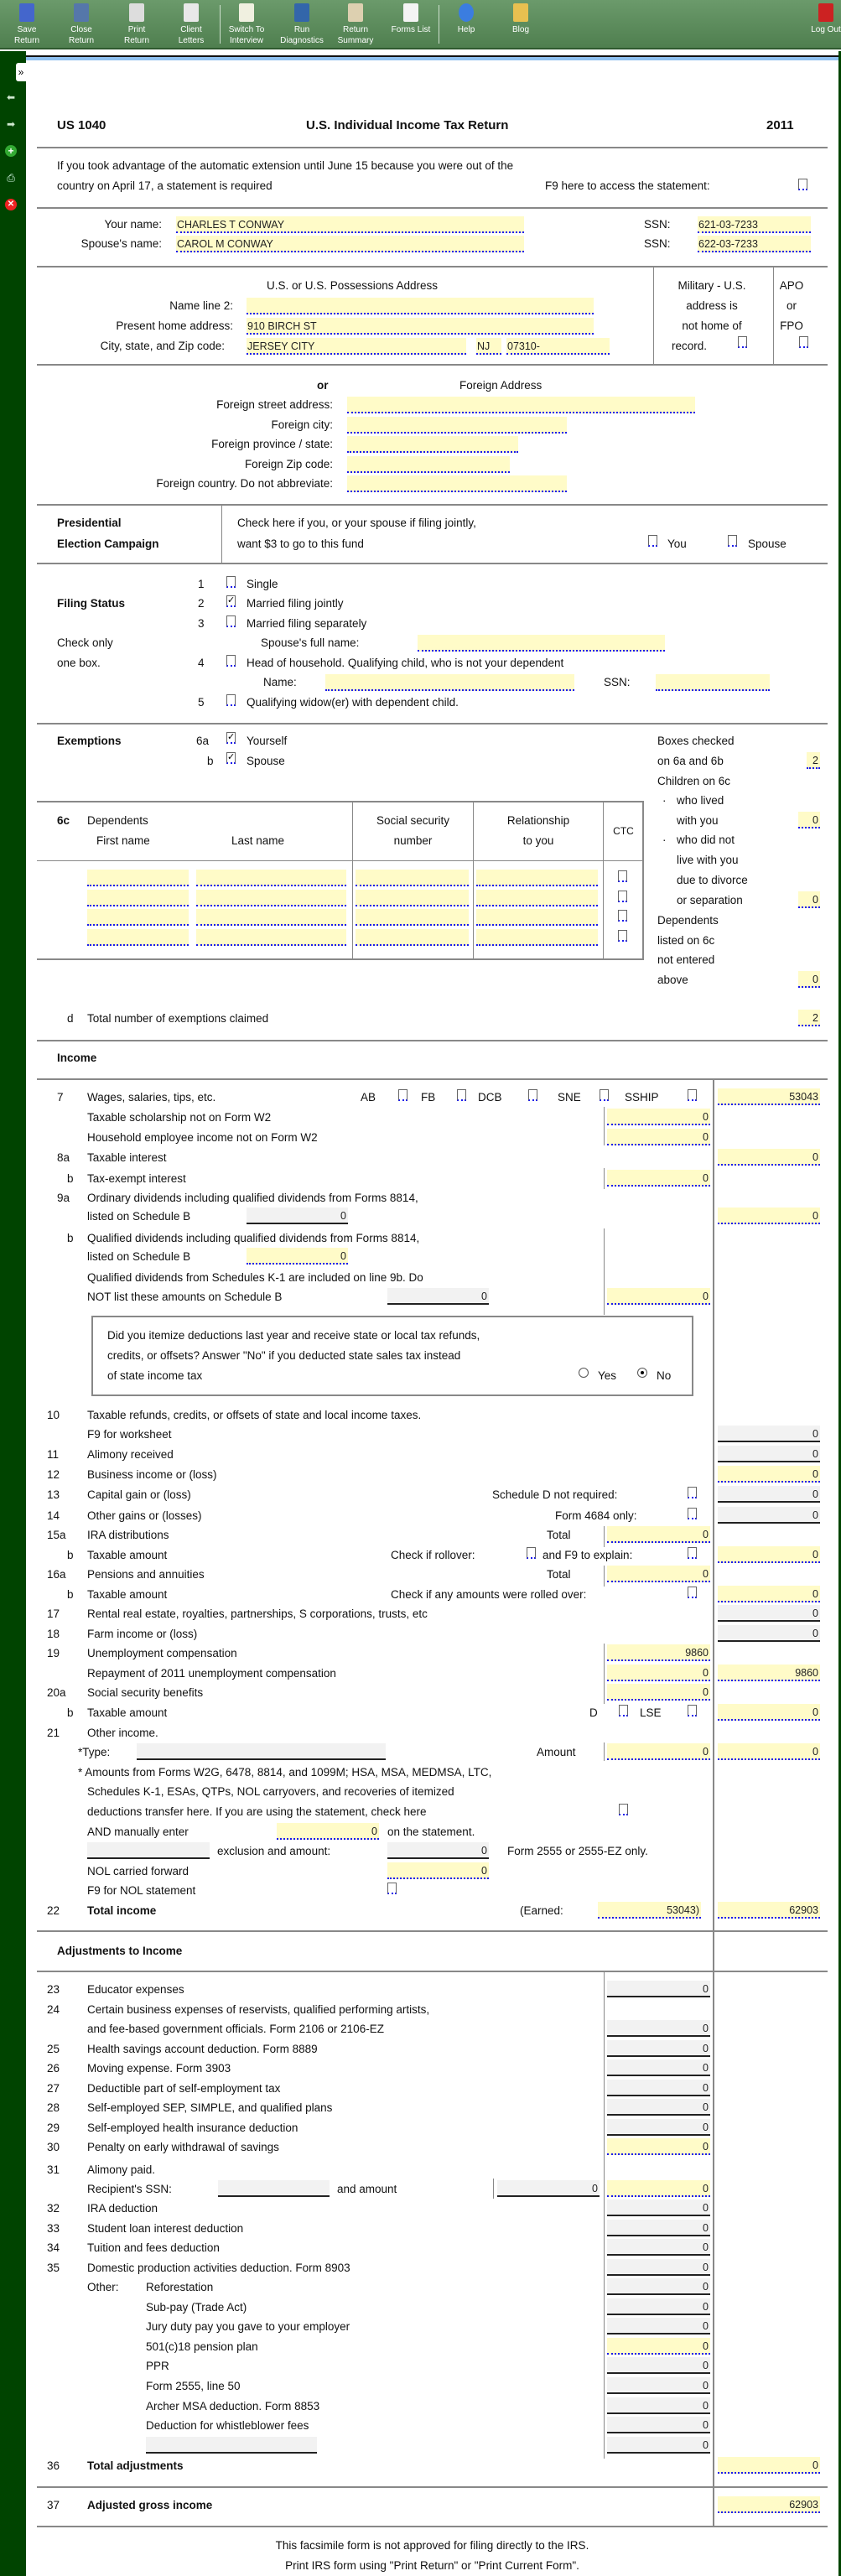  What do you see at coordinates (191, 24) in the screenshot?
I see `client-button: Client Letters` at bounding box center [191, 24].